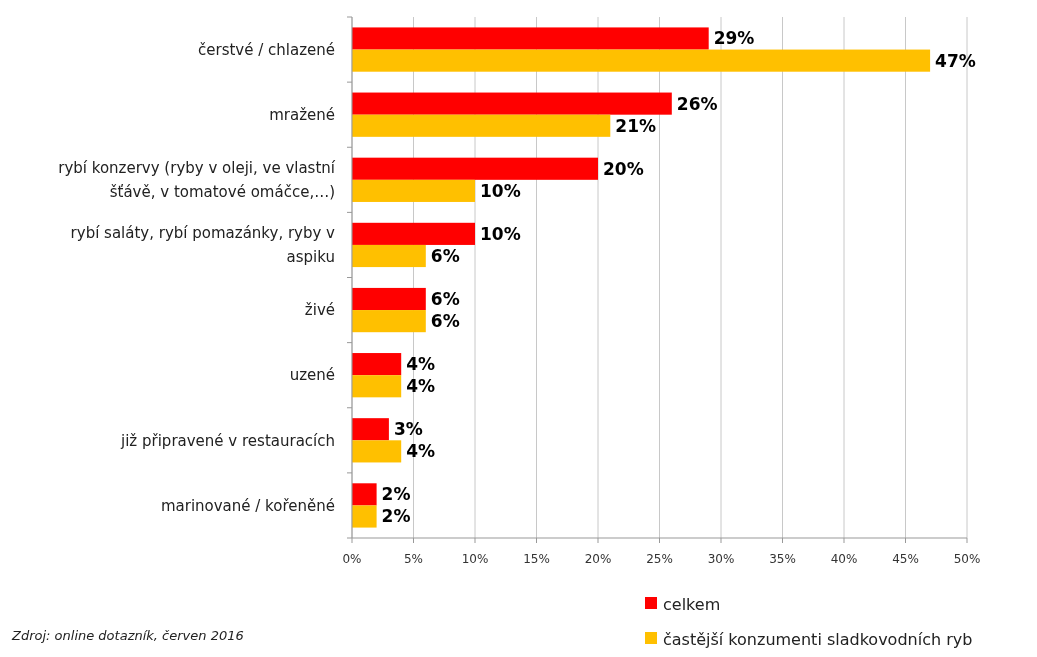 This screenshot has height=657, width=1037. What do you see at coordinates (475, 559) in the screenshot?
I see `x-tick-label: 10%` at bounding box center [475, 559].